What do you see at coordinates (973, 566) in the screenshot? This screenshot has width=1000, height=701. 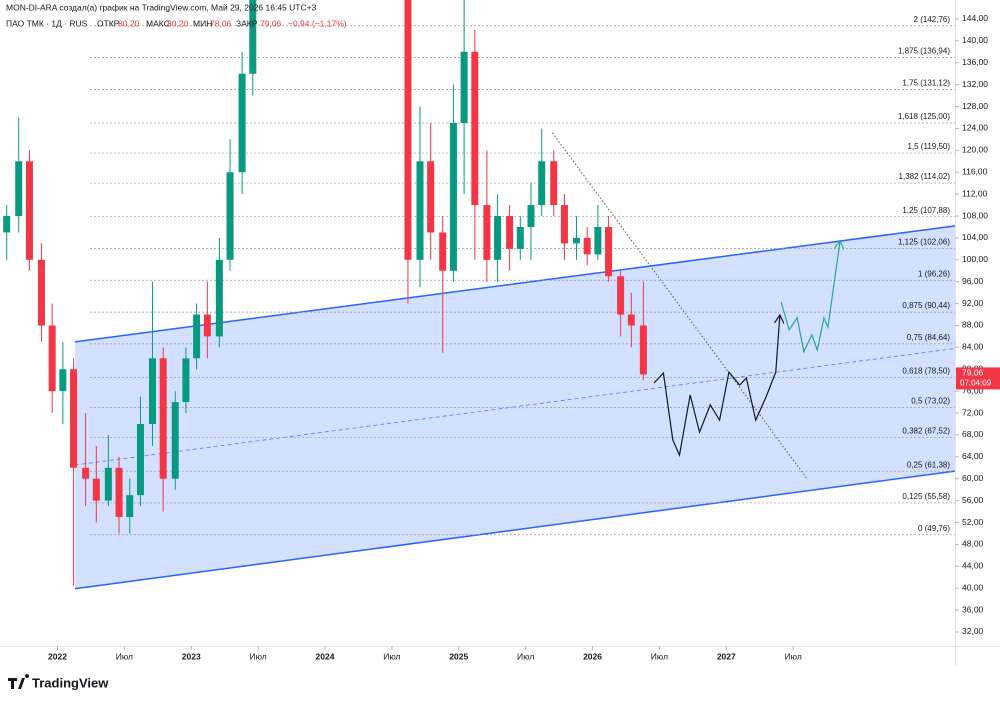 I see `y-tick-label: 44,00` at bounding box center [973, 566].